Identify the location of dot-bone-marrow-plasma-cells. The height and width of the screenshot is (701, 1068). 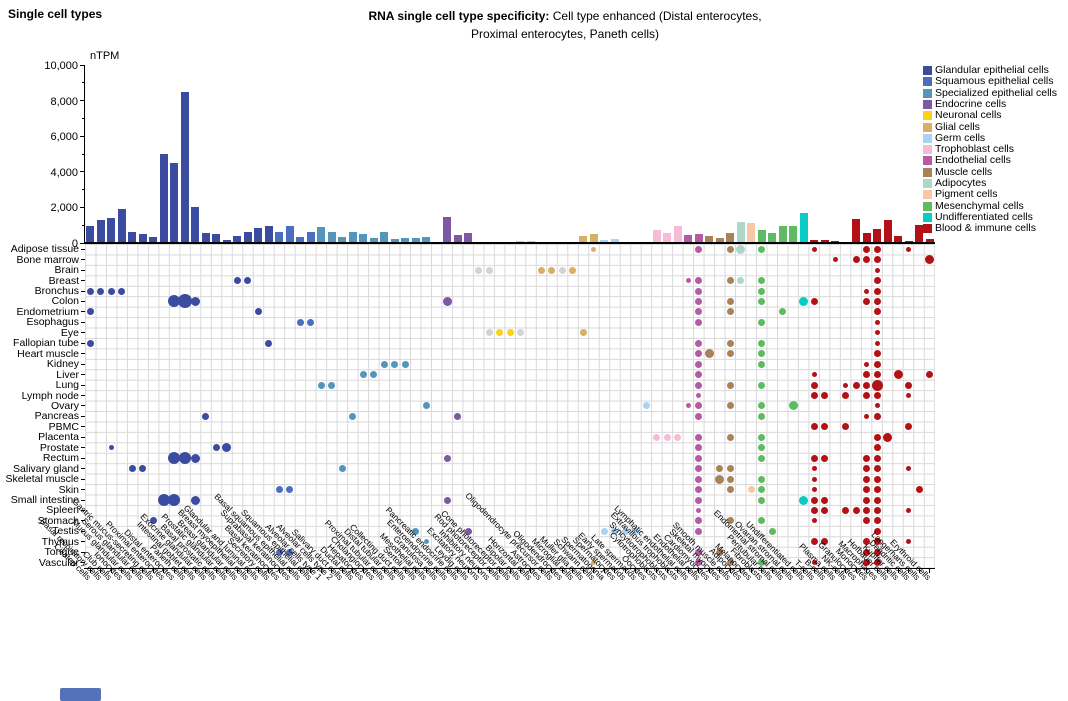
(835, 260).